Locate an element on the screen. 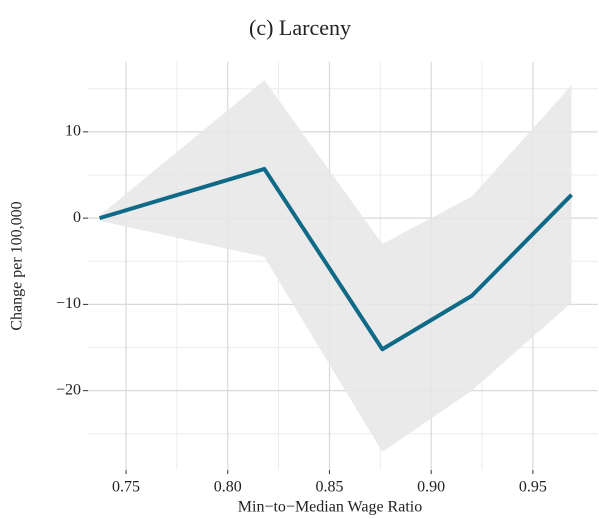 The image size is (599, 519). x-tick-label: 0.95 is located at coordinates (533, 487).